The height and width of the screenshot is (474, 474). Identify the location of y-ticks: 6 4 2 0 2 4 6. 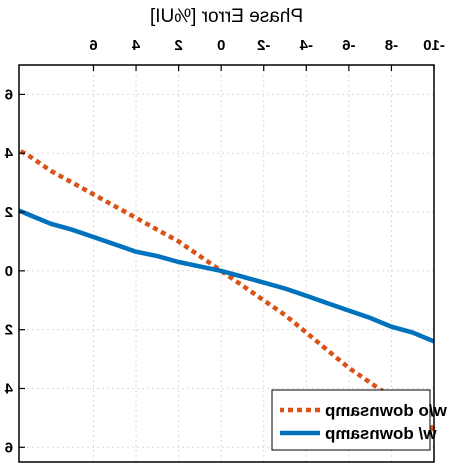
(14, 271).